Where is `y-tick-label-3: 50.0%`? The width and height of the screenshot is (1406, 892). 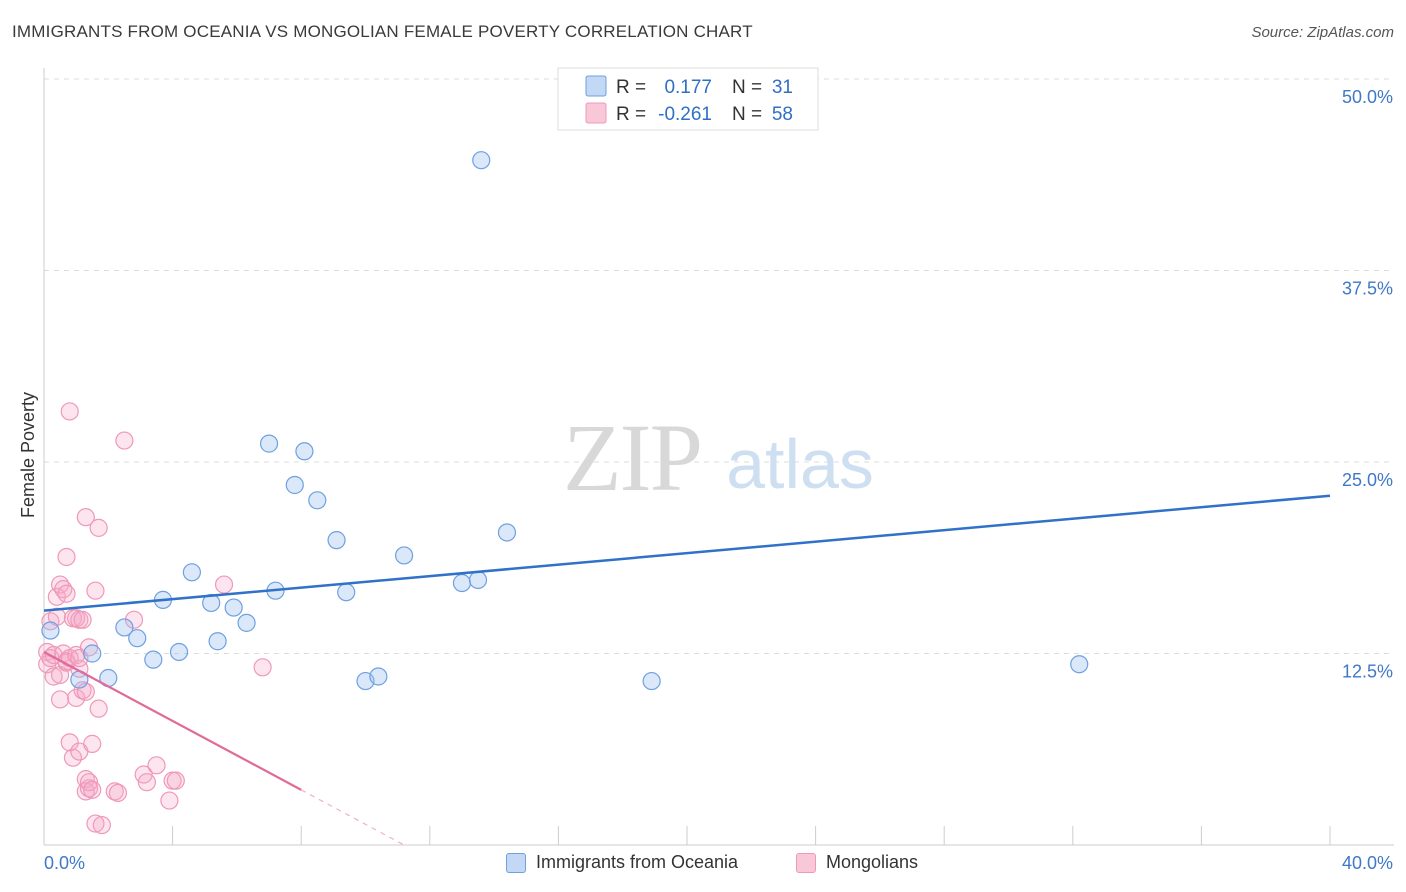 y-tick-label-3: 50.0% is located at coordinates (1367, 97).